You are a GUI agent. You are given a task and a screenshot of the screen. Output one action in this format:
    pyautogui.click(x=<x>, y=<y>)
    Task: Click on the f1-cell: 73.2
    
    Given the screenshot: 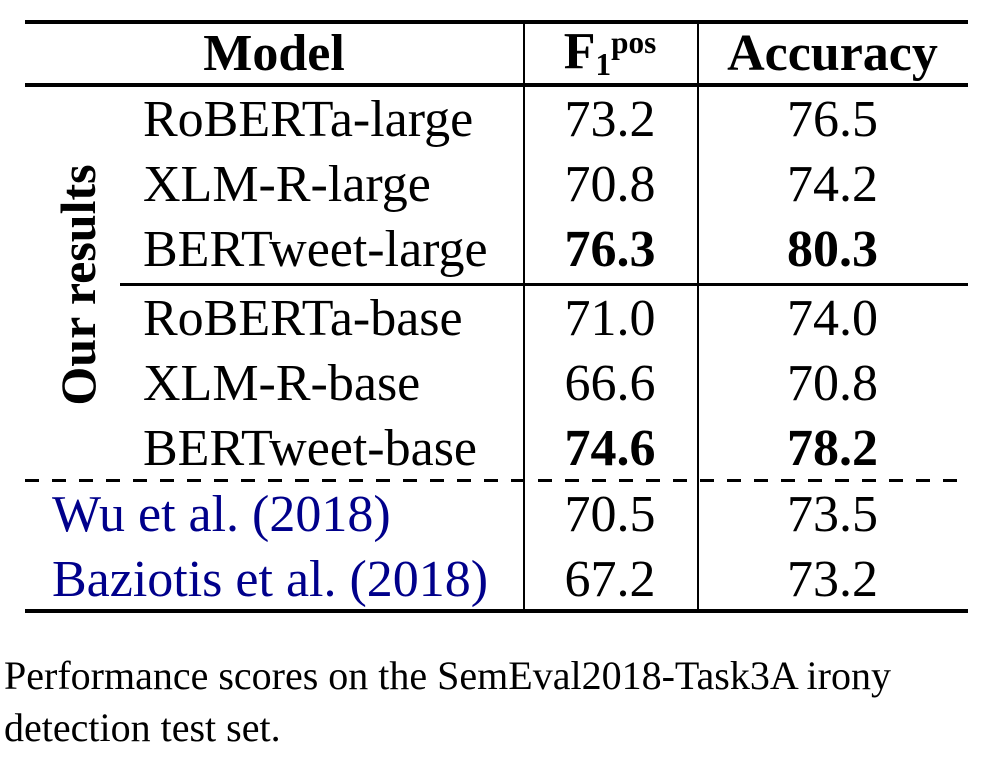 What is the action you would take?
    pyautogui.click(x=610, y=119)
    